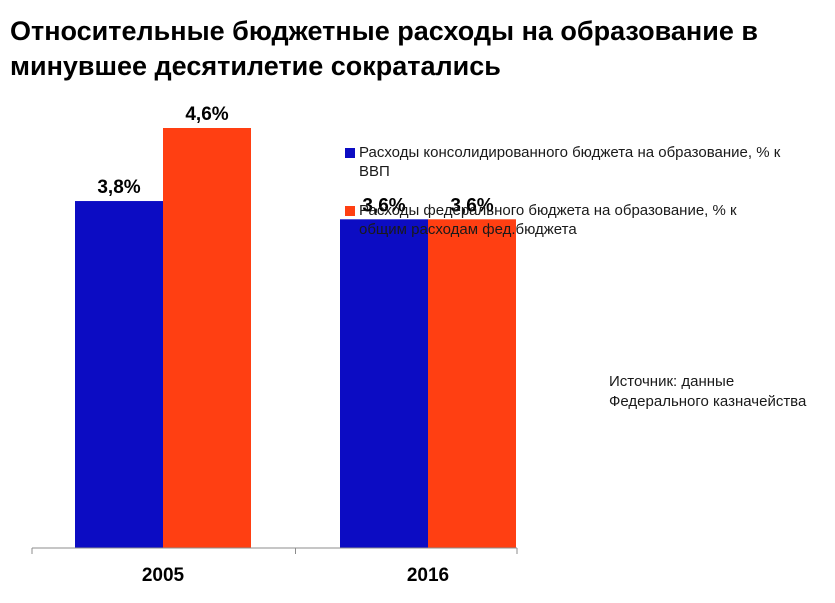 Image resolution: width=835 pixels, height=603 pixels. Describe the element at coordinates (350, 153) in the screenshot. I see `legend-swatch-consolidated` at that location.